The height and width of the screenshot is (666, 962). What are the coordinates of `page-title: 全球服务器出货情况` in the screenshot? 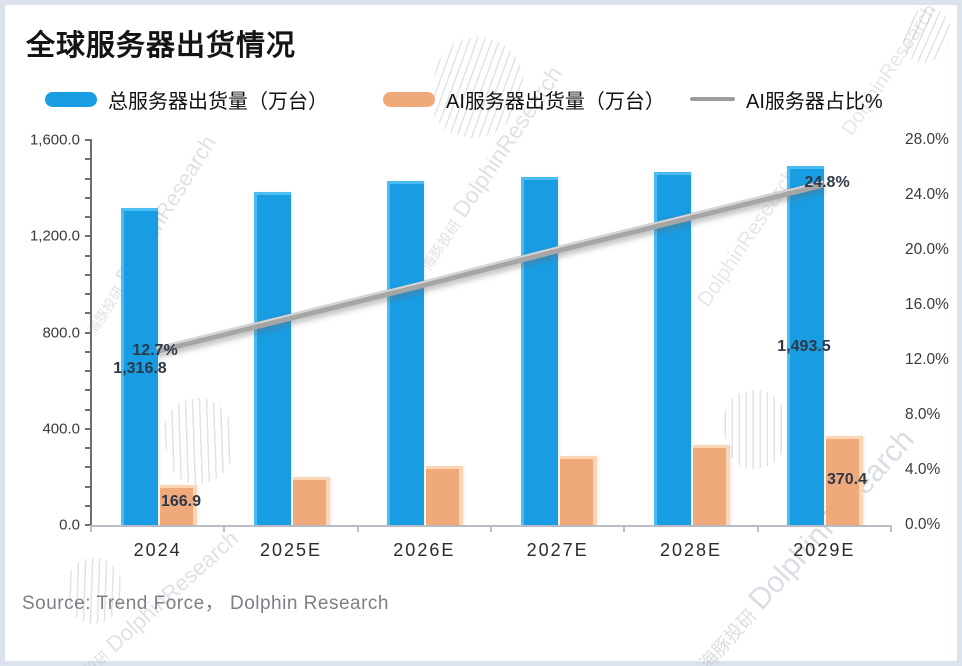 It's located at (161, 46).